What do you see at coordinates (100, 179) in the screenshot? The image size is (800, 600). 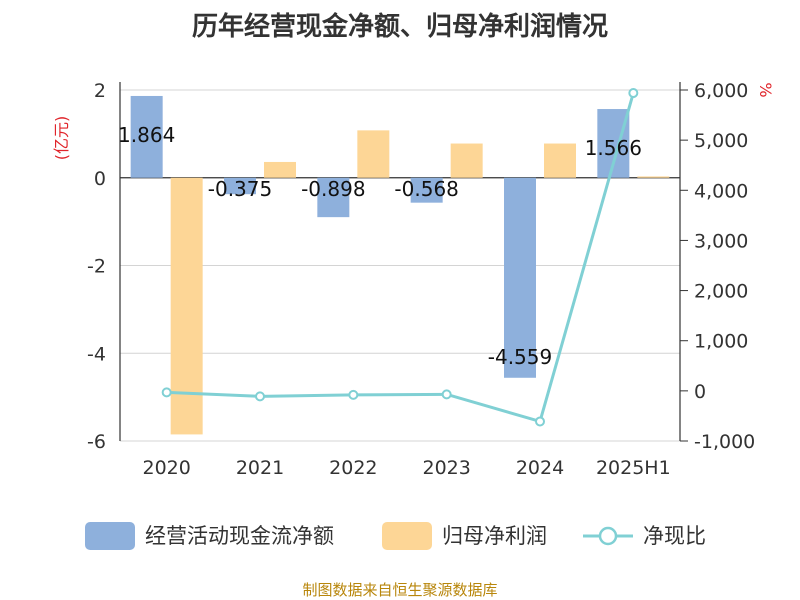 I see `y-left-tick-label: 0` at bounding box center [100, 179].